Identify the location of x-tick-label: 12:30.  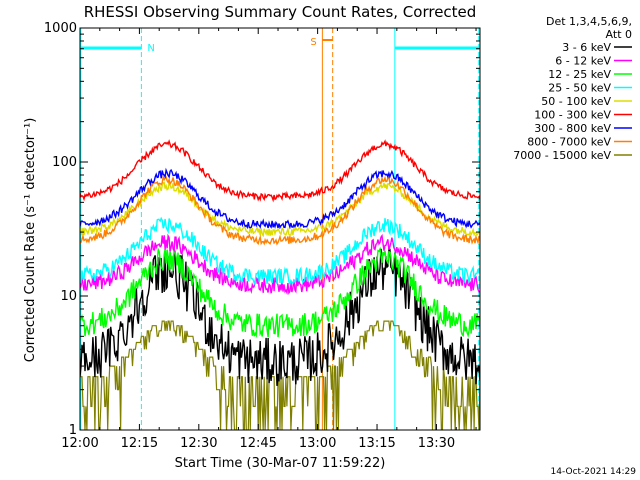
(198, 443).